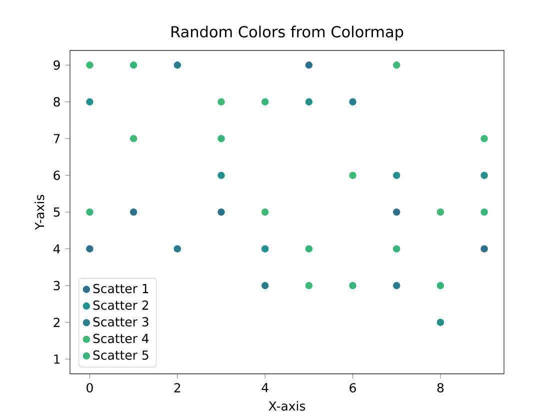 The image size is (560, 420). What do you see at coordinates (120, 289) in the screenshot?
I see `legend-label: Scatter 1` at bounding box center [120, 289].